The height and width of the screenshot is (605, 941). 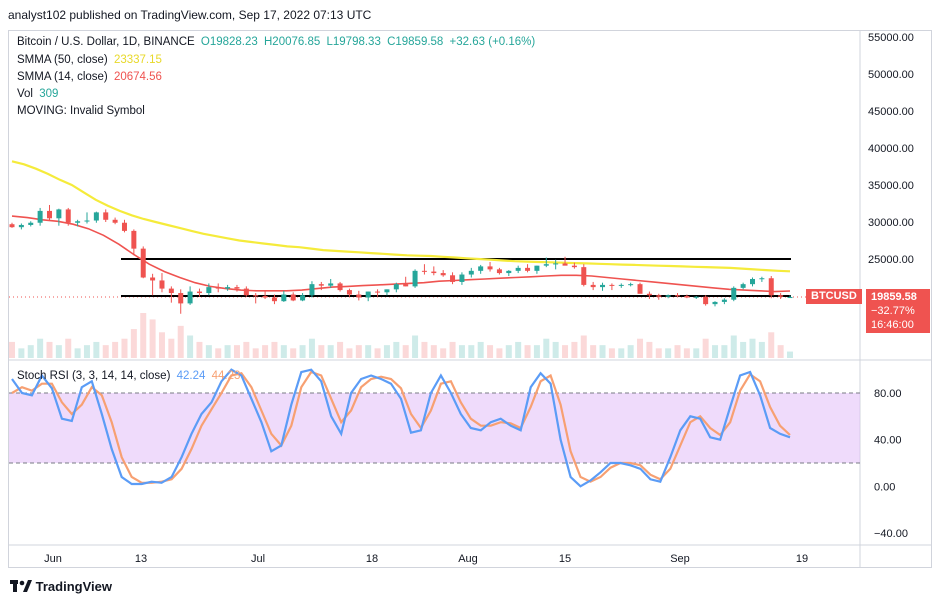 I want to click on footer: TradingView, so click(x=61, y=588).